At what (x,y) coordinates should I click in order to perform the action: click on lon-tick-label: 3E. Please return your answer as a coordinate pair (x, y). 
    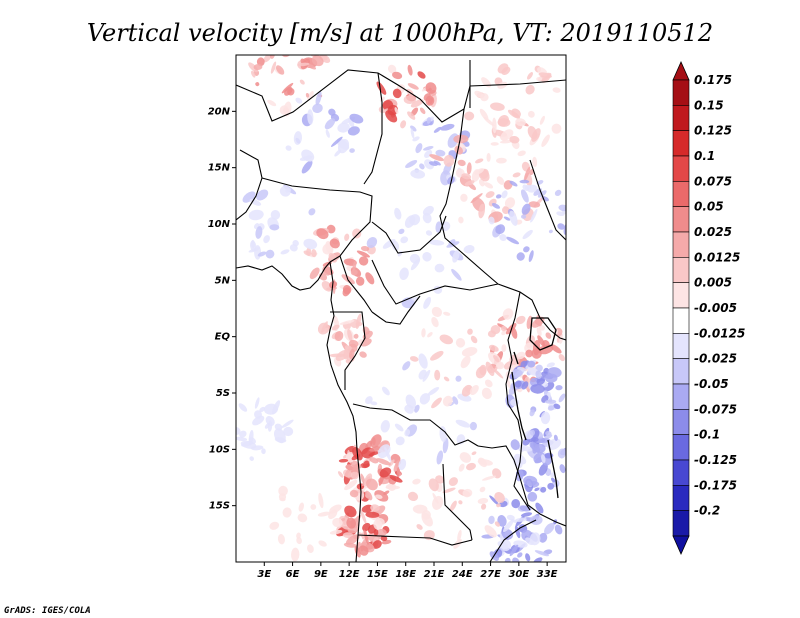
    Looking at the image, I should click on (264, 574).